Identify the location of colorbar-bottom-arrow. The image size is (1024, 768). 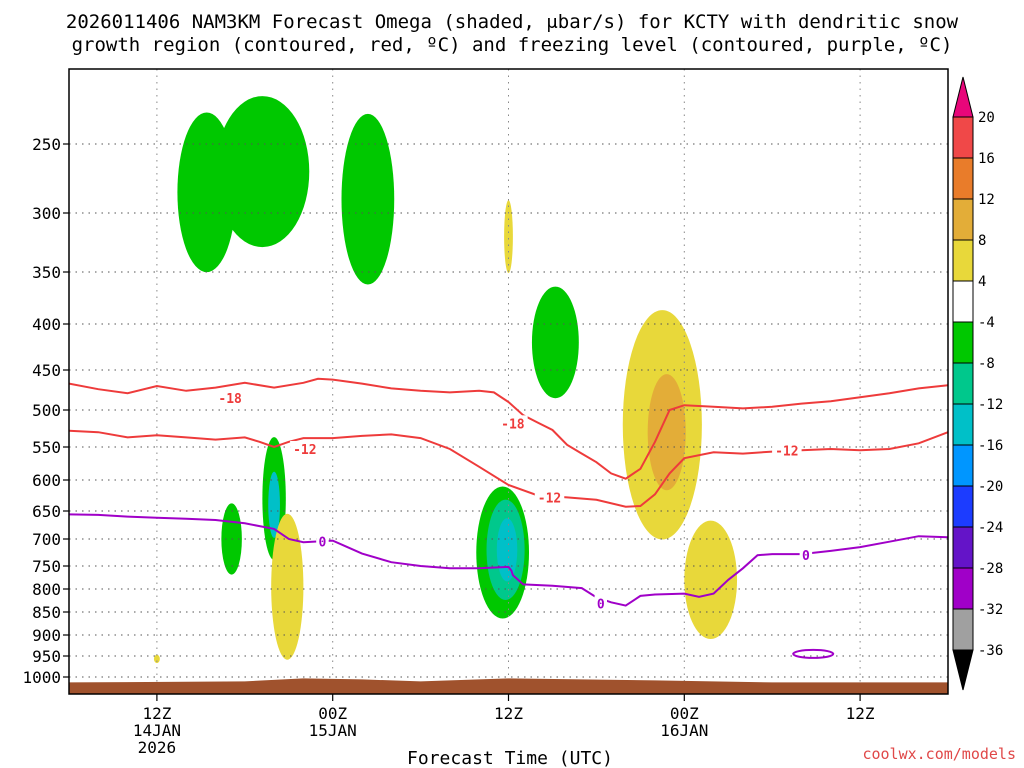
(963, 670).